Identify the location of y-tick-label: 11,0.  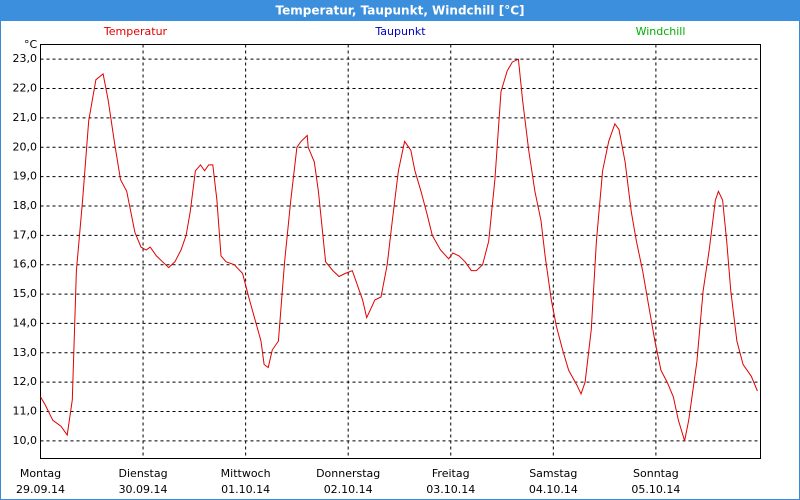
(25, 411).